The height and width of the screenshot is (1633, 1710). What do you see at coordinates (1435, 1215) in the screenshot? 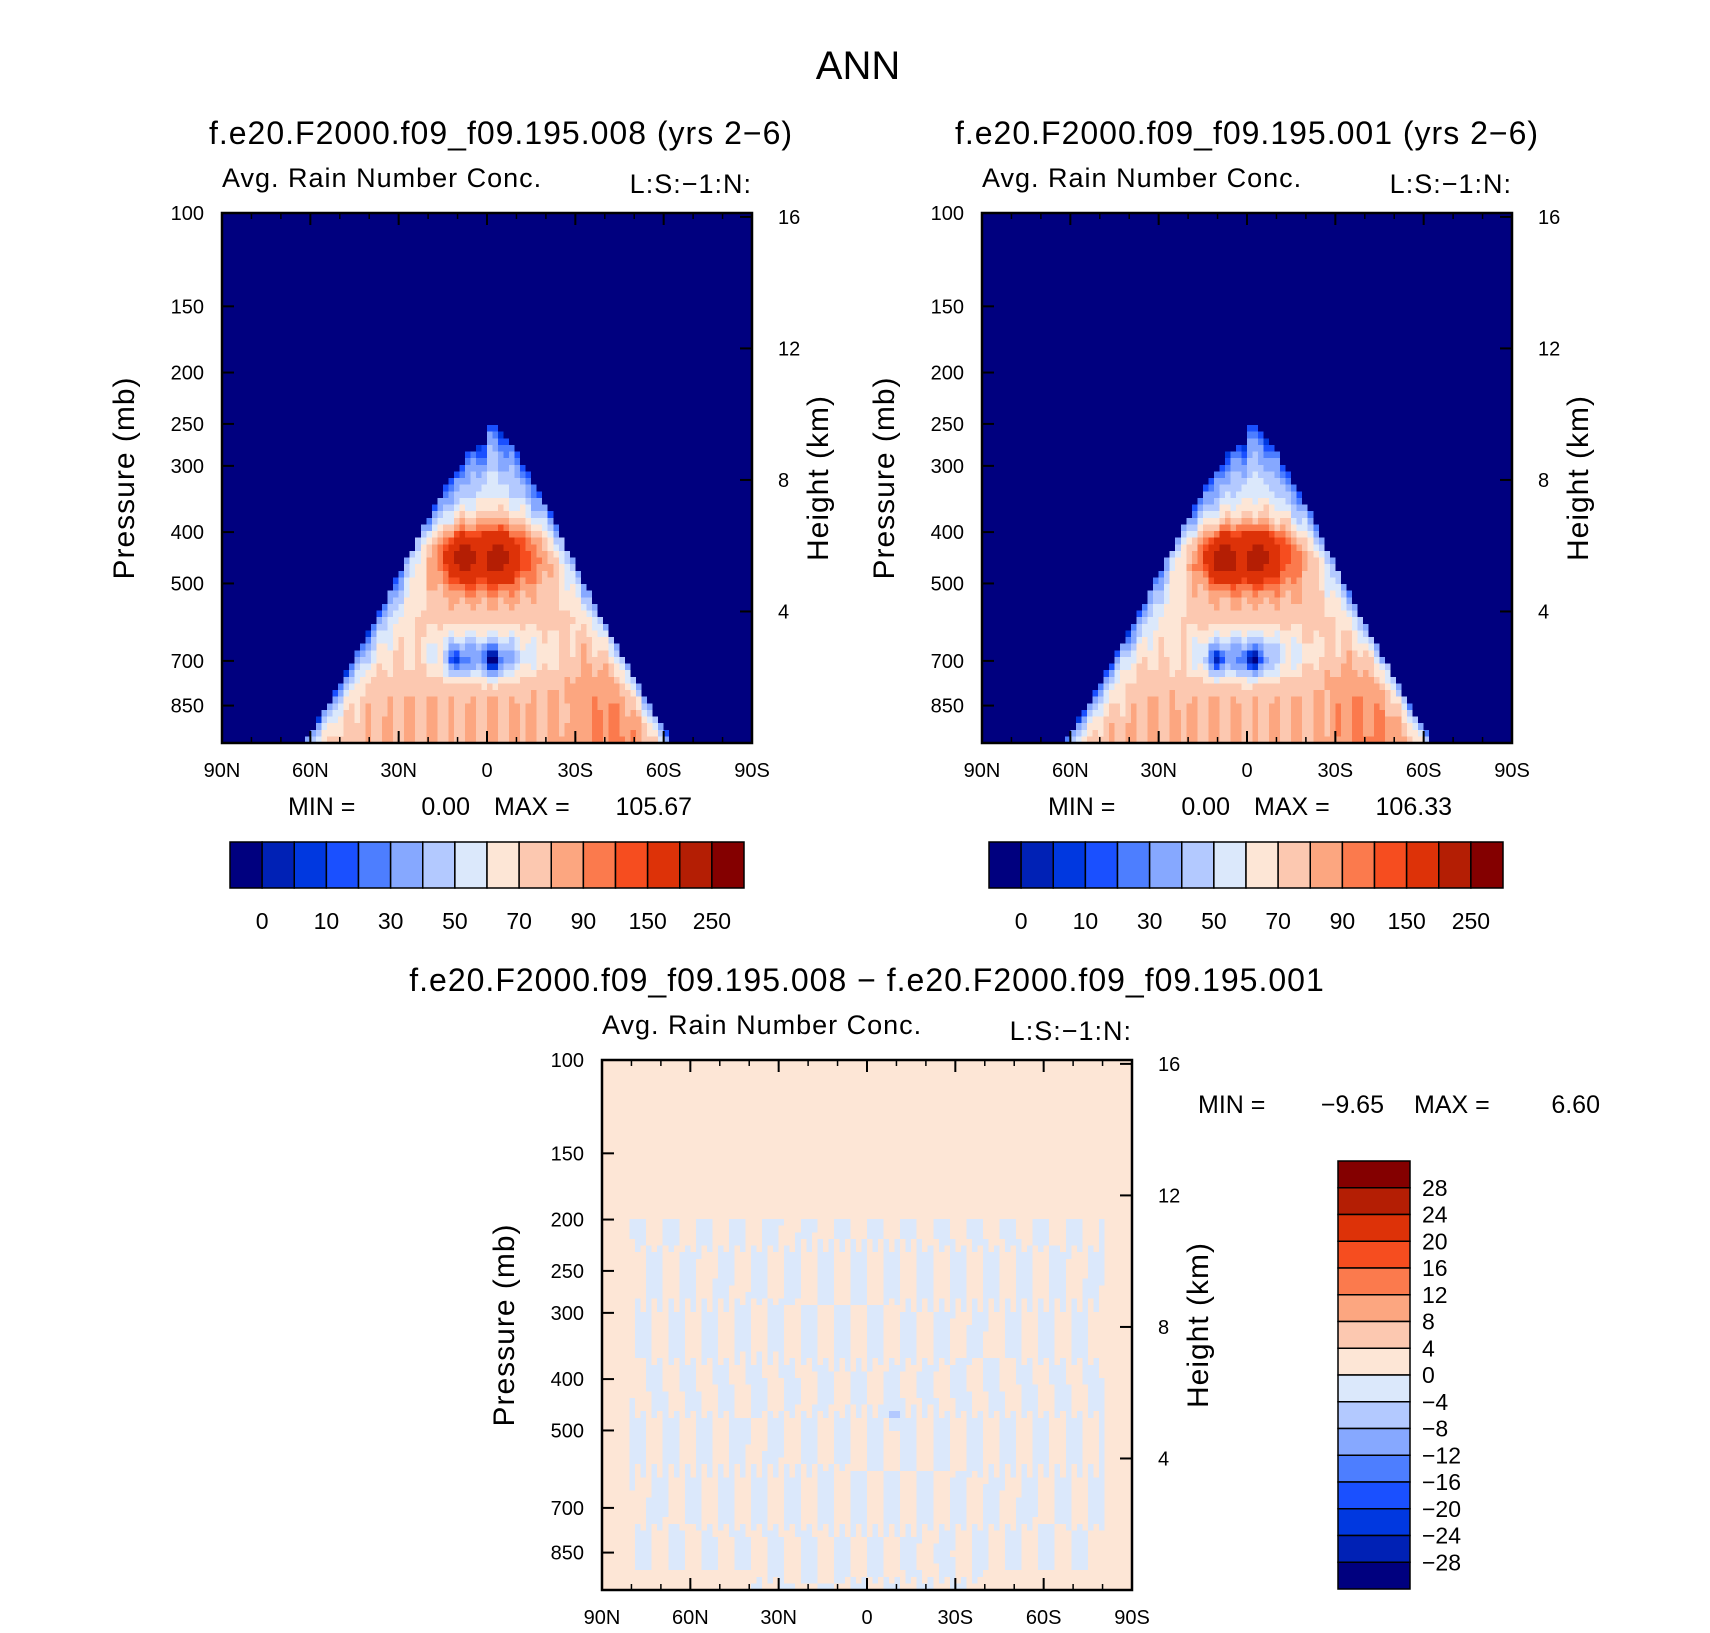
I see `colorbar-label: 24` at bounding box center [1435, 1215].